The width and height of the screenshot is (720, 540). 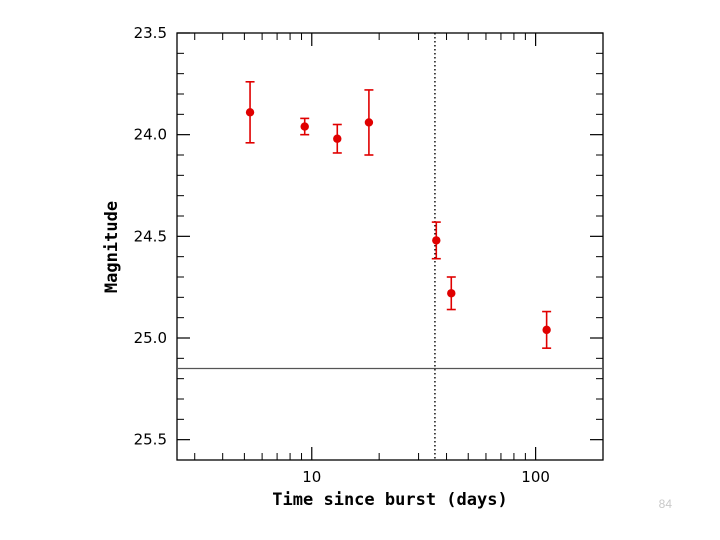 What do you see at coordinates (150, 236) in the screenshot?
I see `y-tick-label: 24.5` at bounding box center [150, 236].